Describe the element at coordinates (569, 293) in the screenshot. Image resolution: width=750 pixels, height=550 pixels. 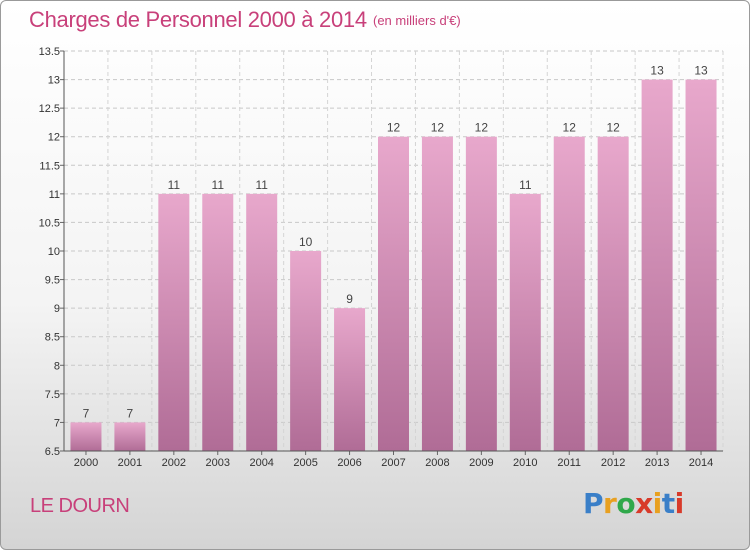
I see `bar-2011` at that location.